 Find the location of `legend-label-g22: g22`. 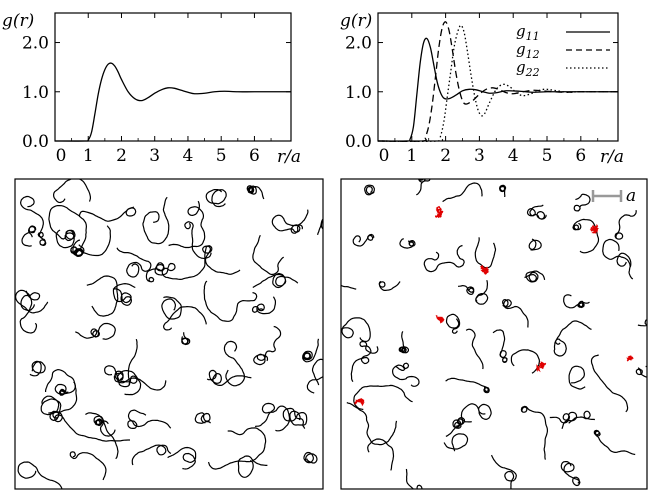

legend-label-g22: g22 is located at coordinates (528, 68).